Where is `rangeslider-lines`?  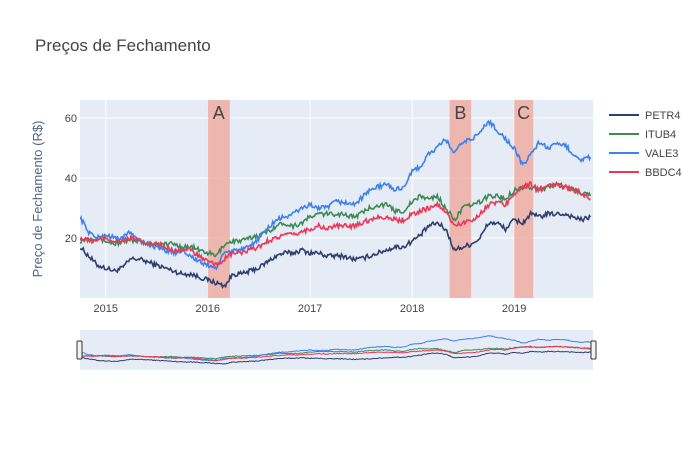
rangeslider-lines is located at coordinates (335, 350).